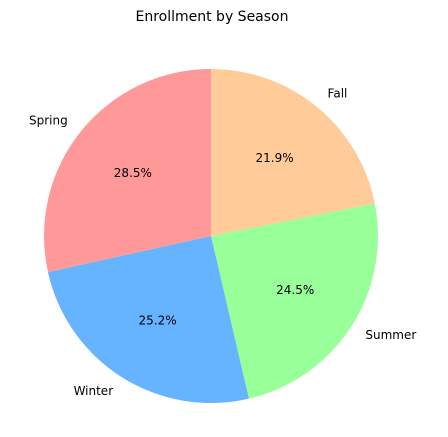 This screenshot has height=437, width=448. Describe the element at coordinates (338, 94) in the screenshot. I see `slice-label-fall: Fall` at that location.